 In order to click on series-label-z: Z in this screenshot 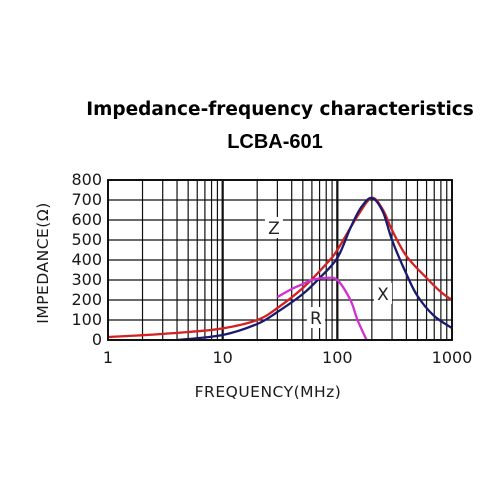, I will do `click(274, 229)`.